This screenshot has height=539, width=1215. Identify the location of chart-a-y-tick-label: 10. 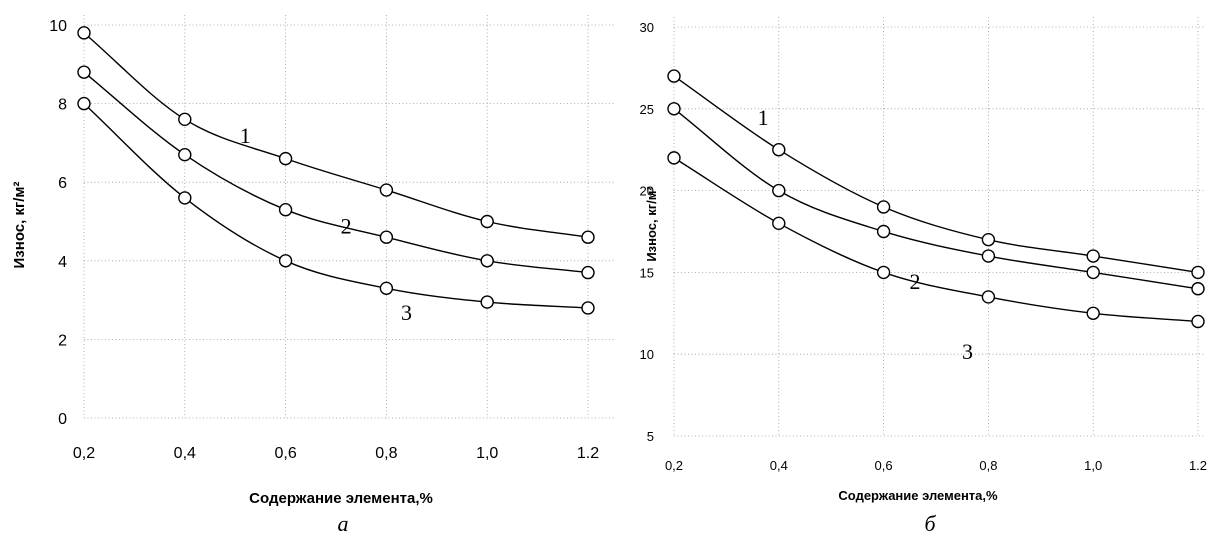
(58, 26).